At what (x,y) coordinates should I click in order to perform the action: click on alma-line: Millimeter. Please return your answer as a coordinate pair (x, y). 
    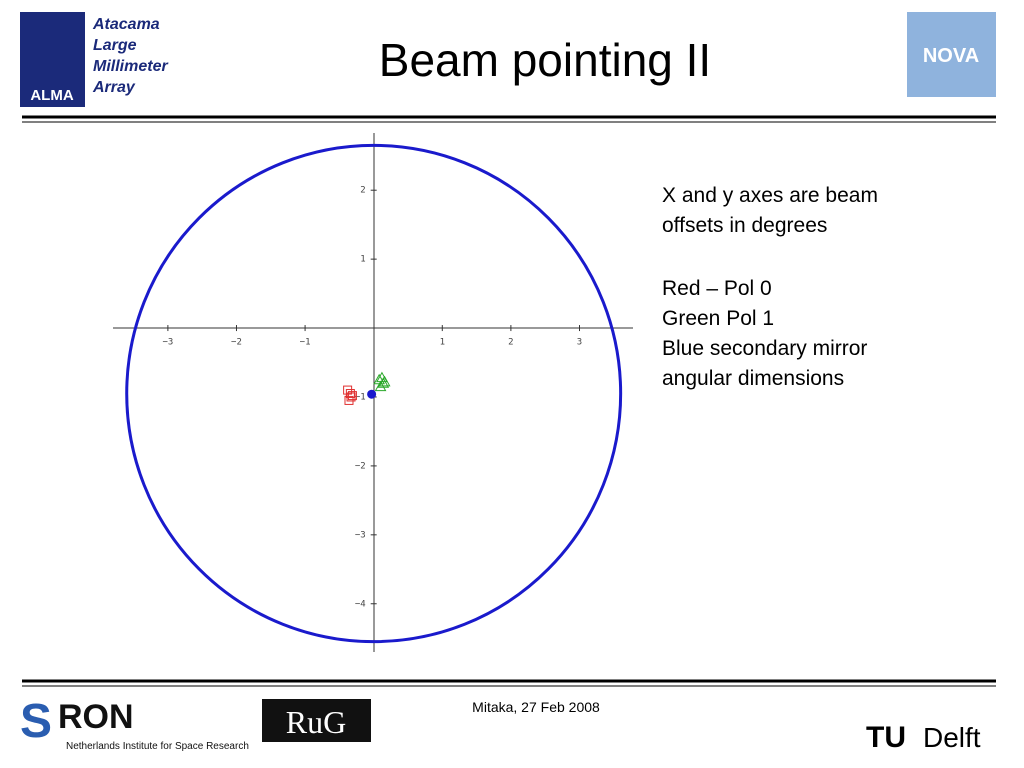
    Looking at the image, I should click on (130, 66).